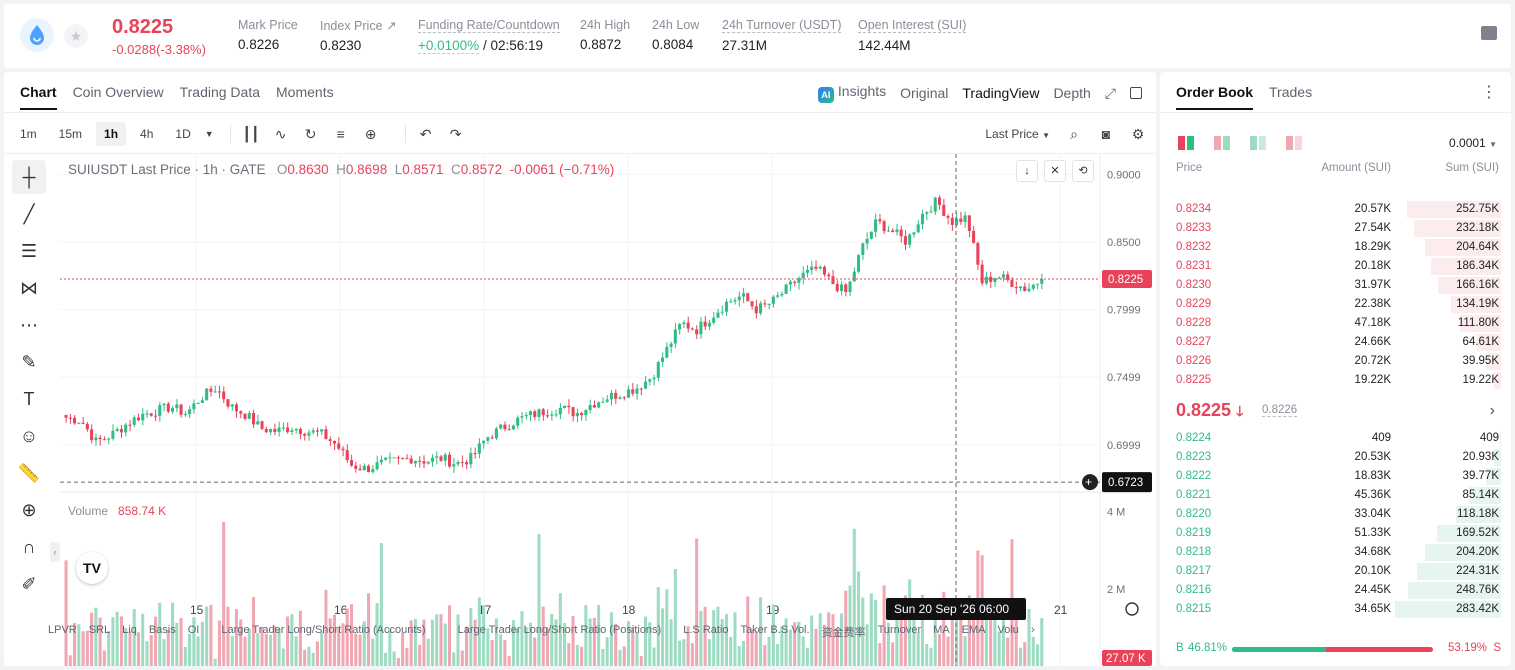 The height and width of the screenshot is (670, 1515). Describe the element at coordinates (899, 630) in the screenshot. I see `indicator-item: Turnover` at that location.